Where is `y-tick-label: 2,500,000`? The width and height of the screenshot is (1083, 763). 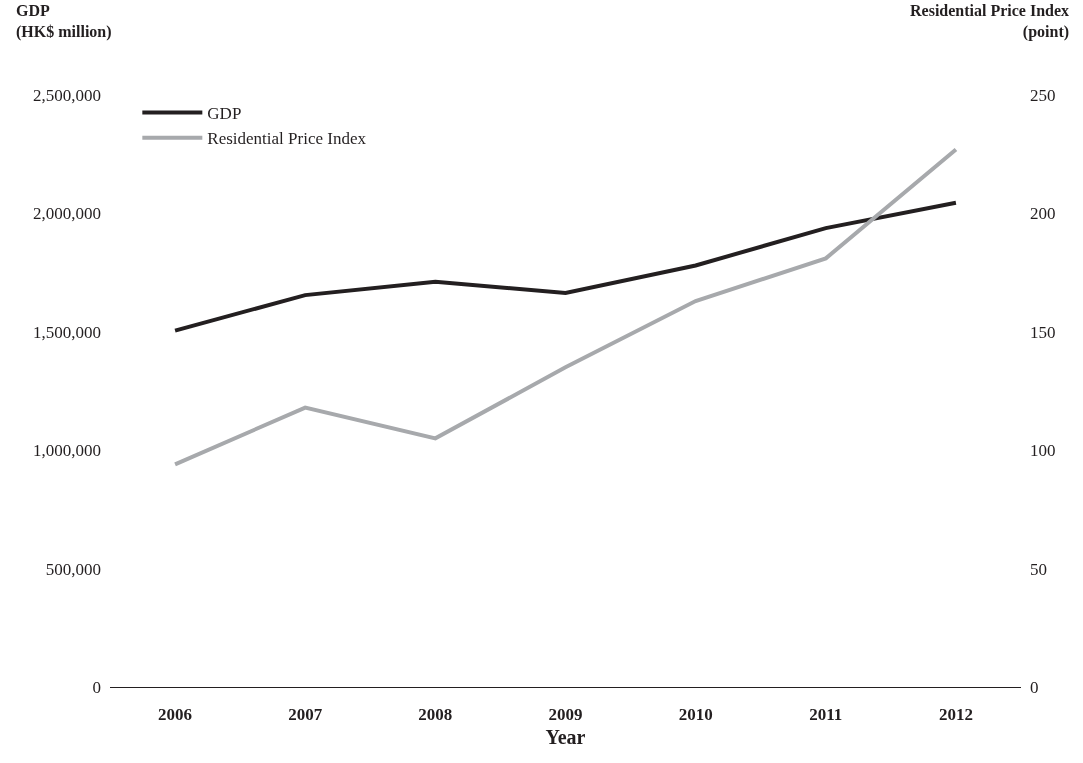
y-tick-label: 2,500,000 is located at coordinates (67, 95).